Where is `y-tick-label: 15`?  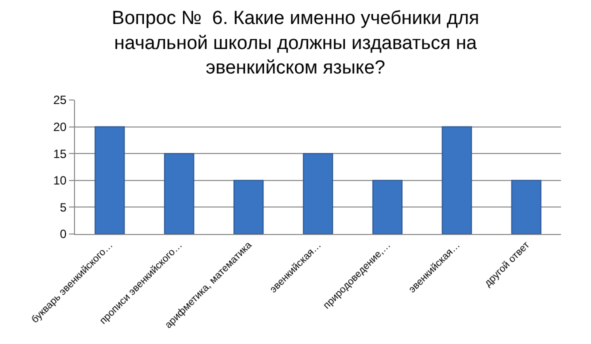
y-tick-label: 15 is located at coordinates (60, 153).